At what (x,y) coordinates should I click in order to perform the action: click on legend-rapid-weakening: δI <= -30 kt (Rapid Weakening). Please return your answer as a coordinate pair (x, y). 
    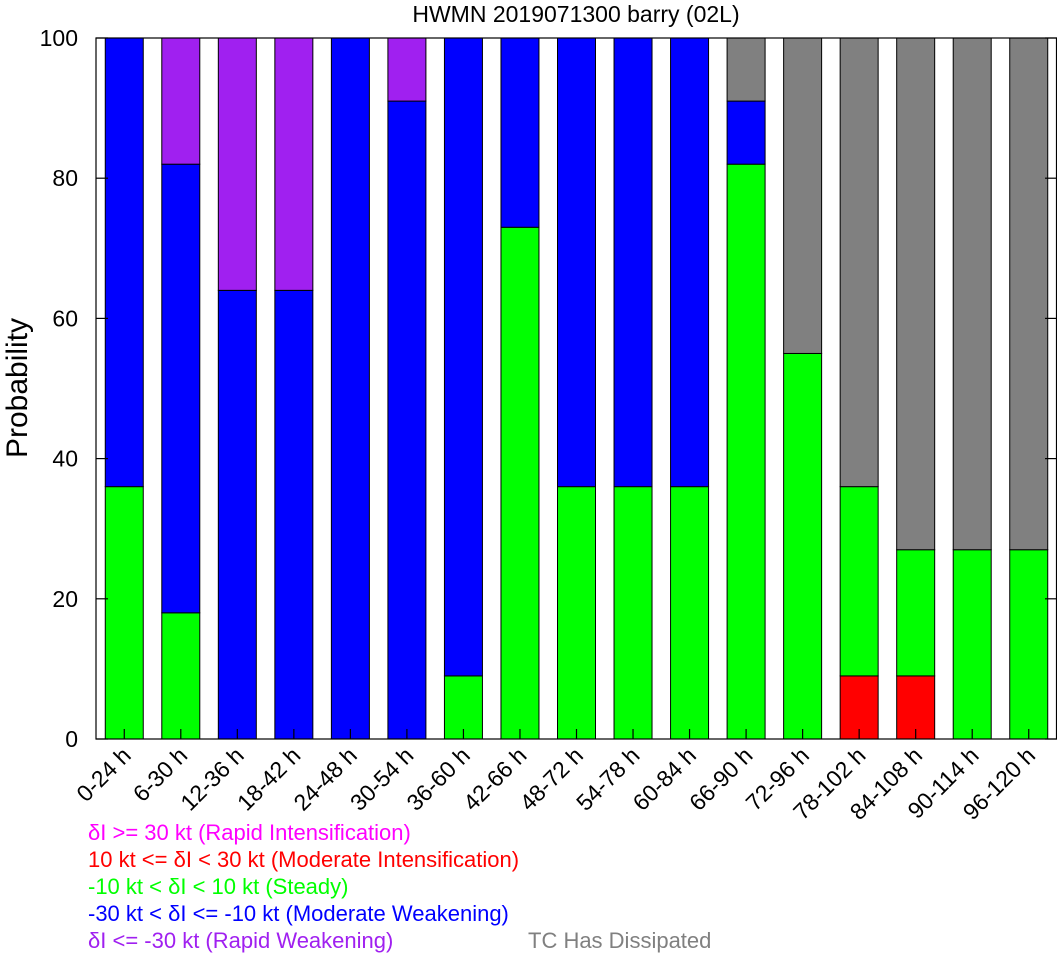
    Looking at the image, I should click on (241, 940).